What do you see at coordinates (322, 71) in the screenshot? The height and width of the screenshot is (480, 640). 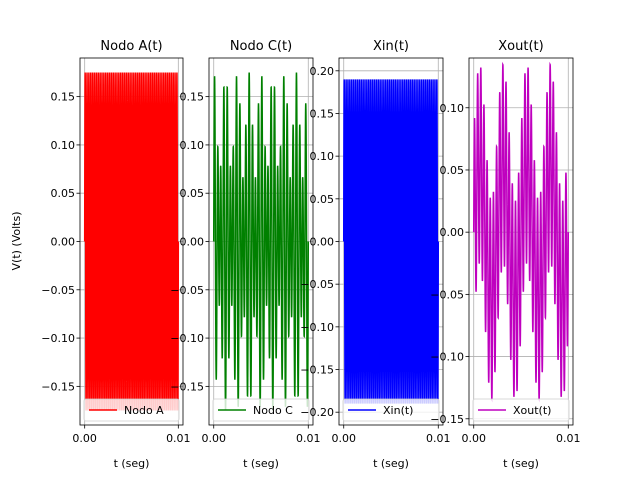 I see `y-tick-label: 0.20` at bounding box center [322, 71].